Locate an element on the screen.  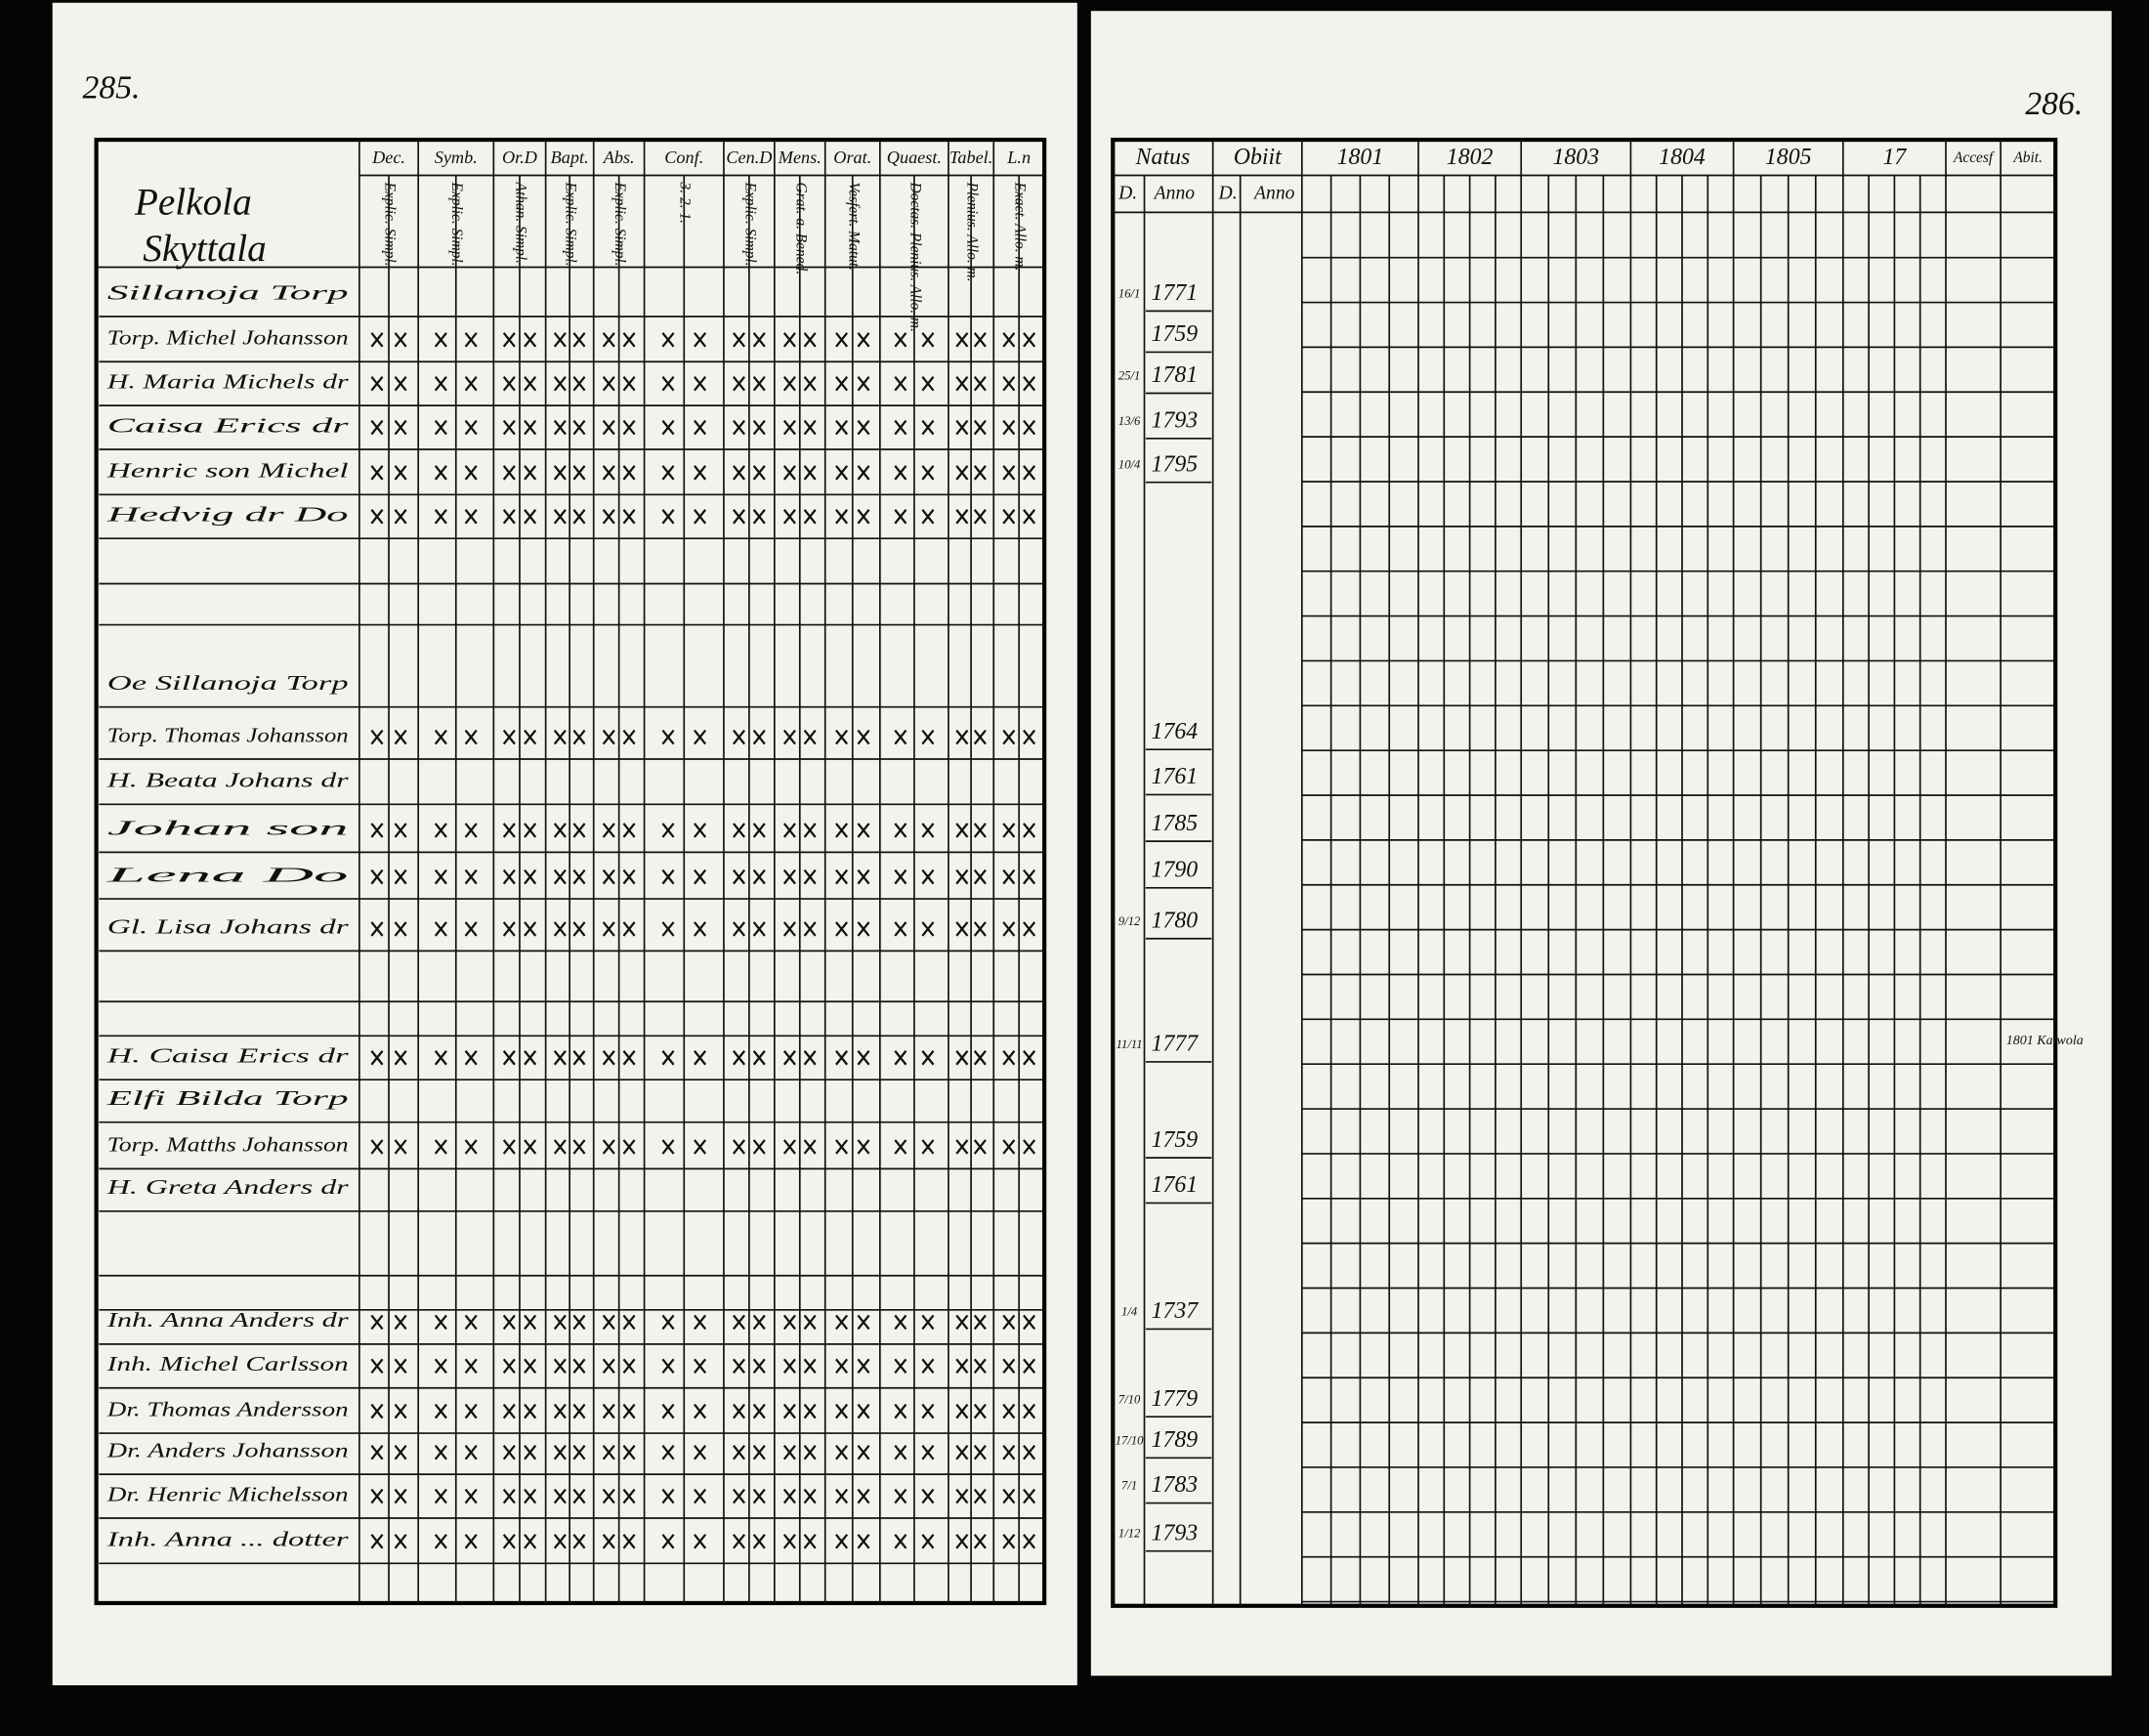
column-header: Abit. is located at coordinates (2027, 157).